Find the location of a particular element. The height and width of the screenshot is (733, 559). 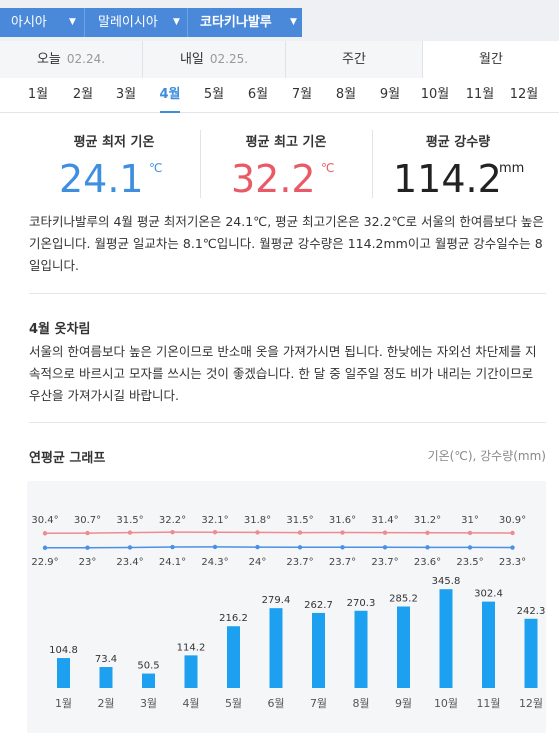

month-tab: 11월 is located at coordinates (480, 94).